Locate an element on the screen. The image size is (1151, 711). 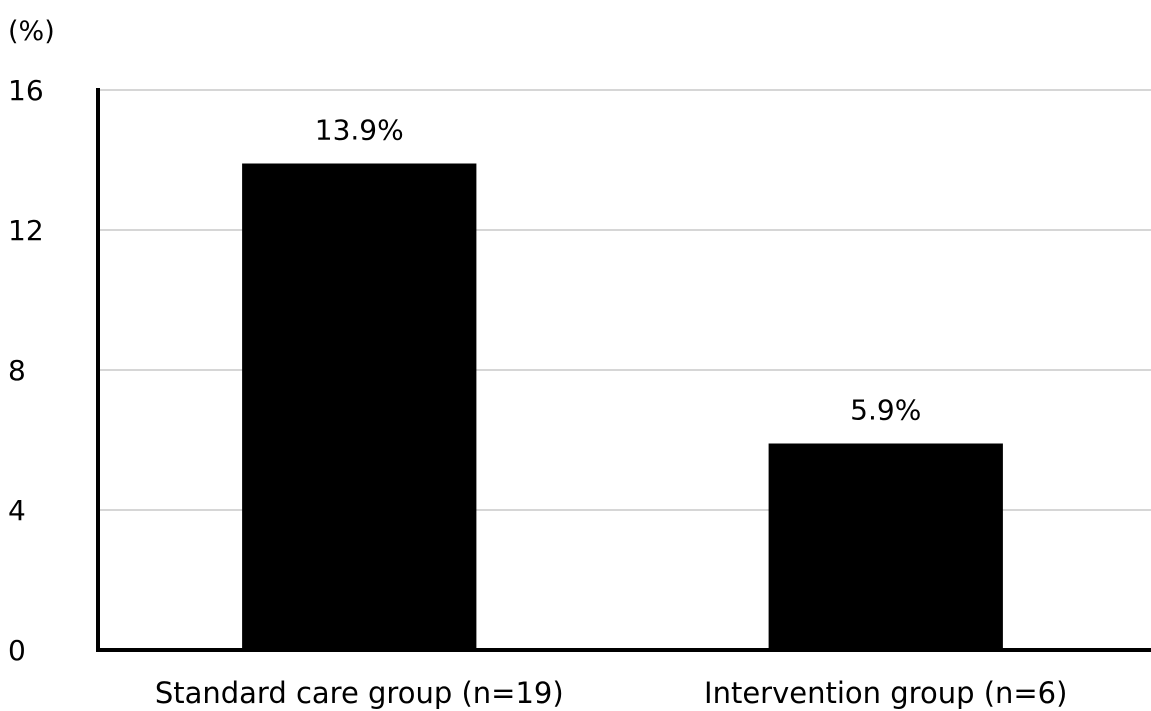
bar-value-label: 5.9% is located at coordinates (885, 410).